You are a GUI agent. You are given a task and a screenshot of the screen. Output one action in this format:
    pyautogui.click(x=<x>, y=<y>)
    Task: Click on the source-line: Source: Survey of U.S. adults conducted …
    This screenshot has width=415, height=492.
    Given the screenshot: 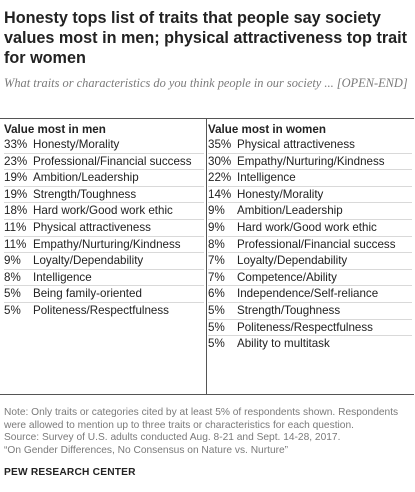 What is the action you would take?
    pyautogui.click(x=172, y=437)
    